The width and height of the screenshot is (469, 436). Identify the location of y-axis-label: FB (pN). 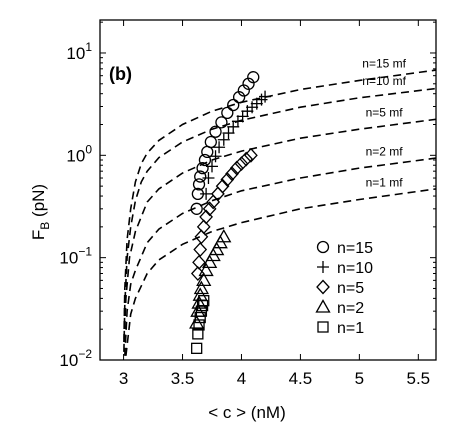
(40, 212).